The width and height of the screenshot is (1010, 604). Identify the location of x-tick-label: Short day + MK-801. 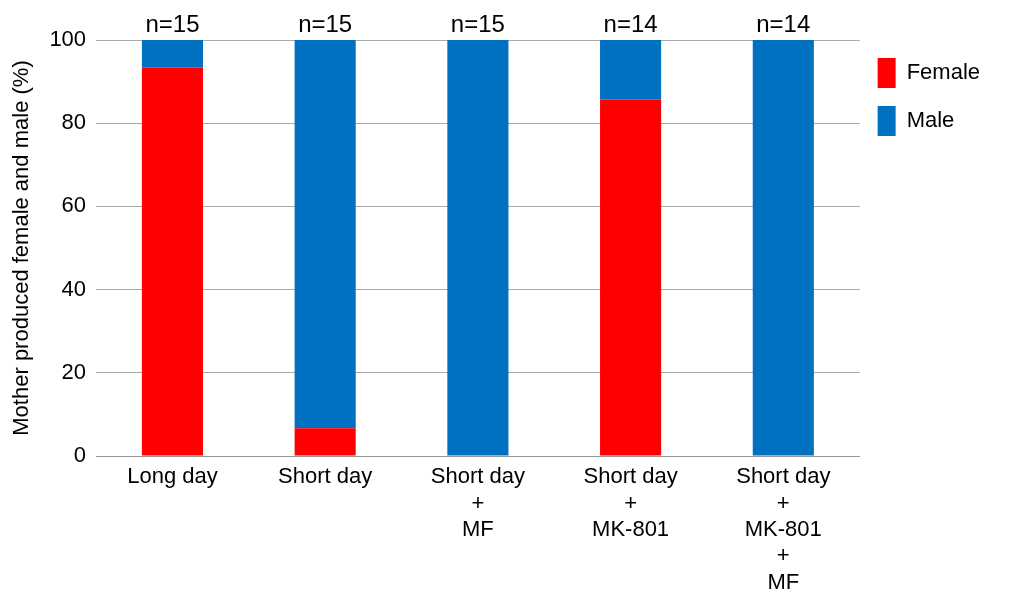
(630, 502).